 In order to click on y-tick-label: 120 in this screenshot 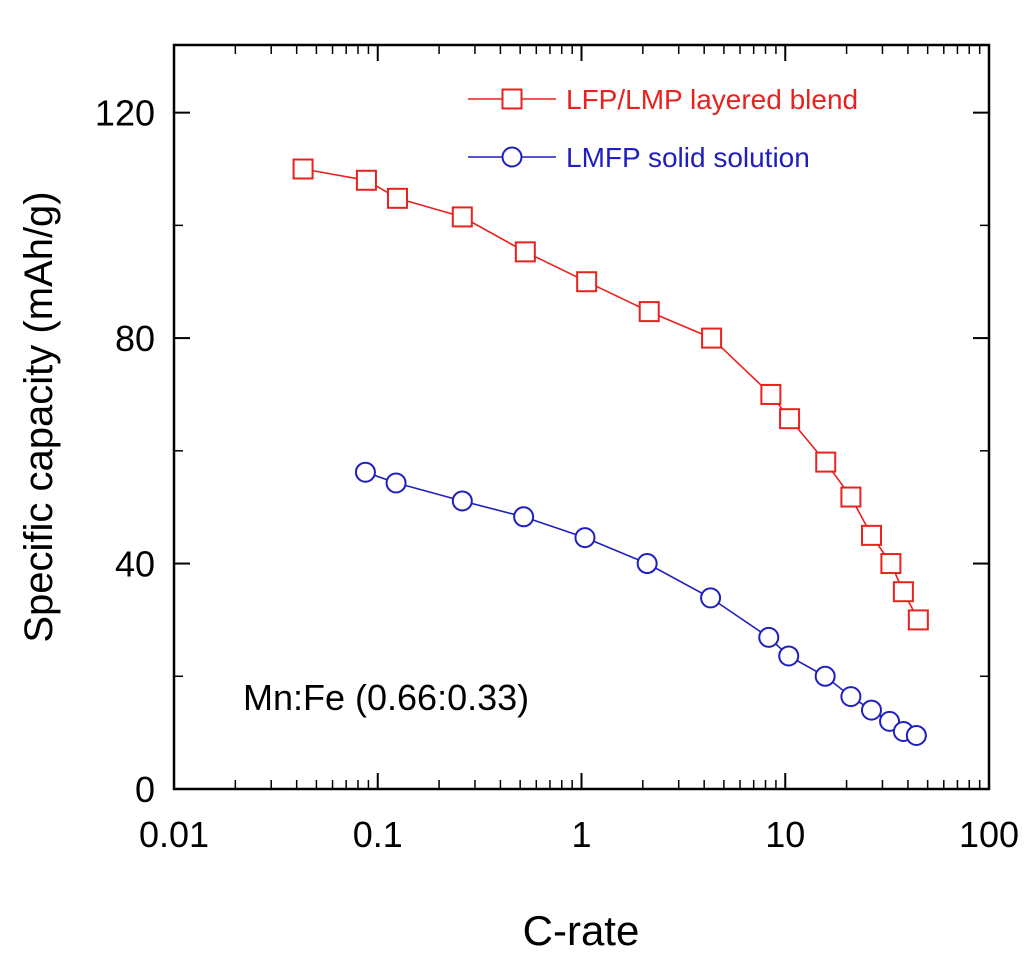, I will do `click(125, 113)`.